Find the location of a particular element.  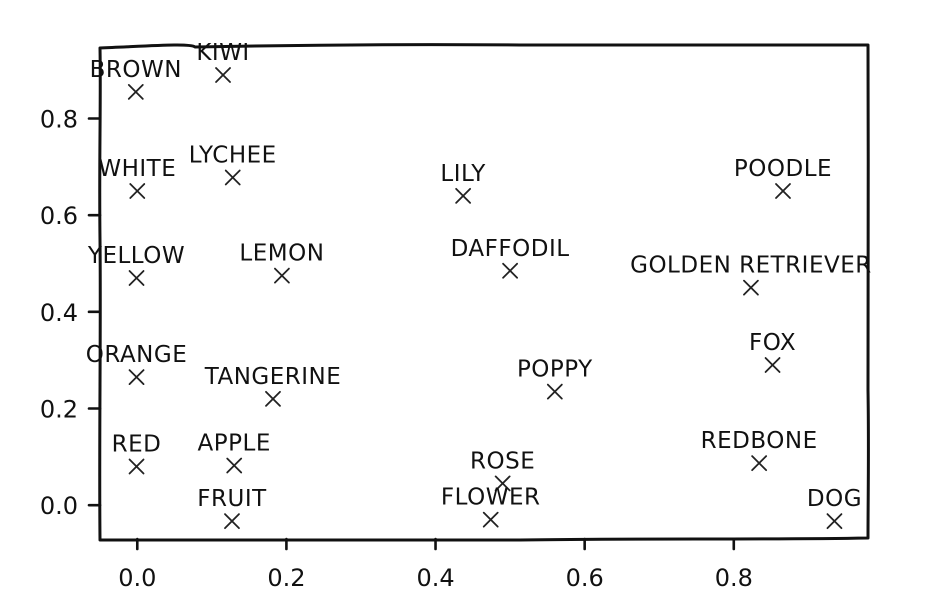

data-point: DAFFODIL is located at coordinates (510, 257).